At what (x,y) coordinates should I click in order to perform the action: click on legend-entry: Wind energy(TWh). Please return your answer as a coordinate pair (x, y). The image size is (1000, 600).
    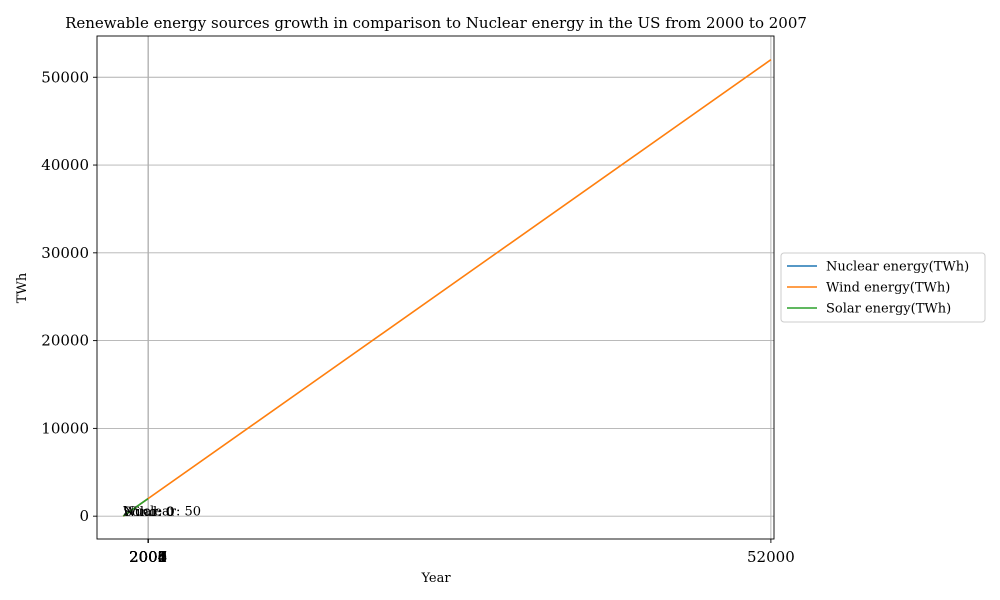
    Looking at the image, I should click on (888, 288).